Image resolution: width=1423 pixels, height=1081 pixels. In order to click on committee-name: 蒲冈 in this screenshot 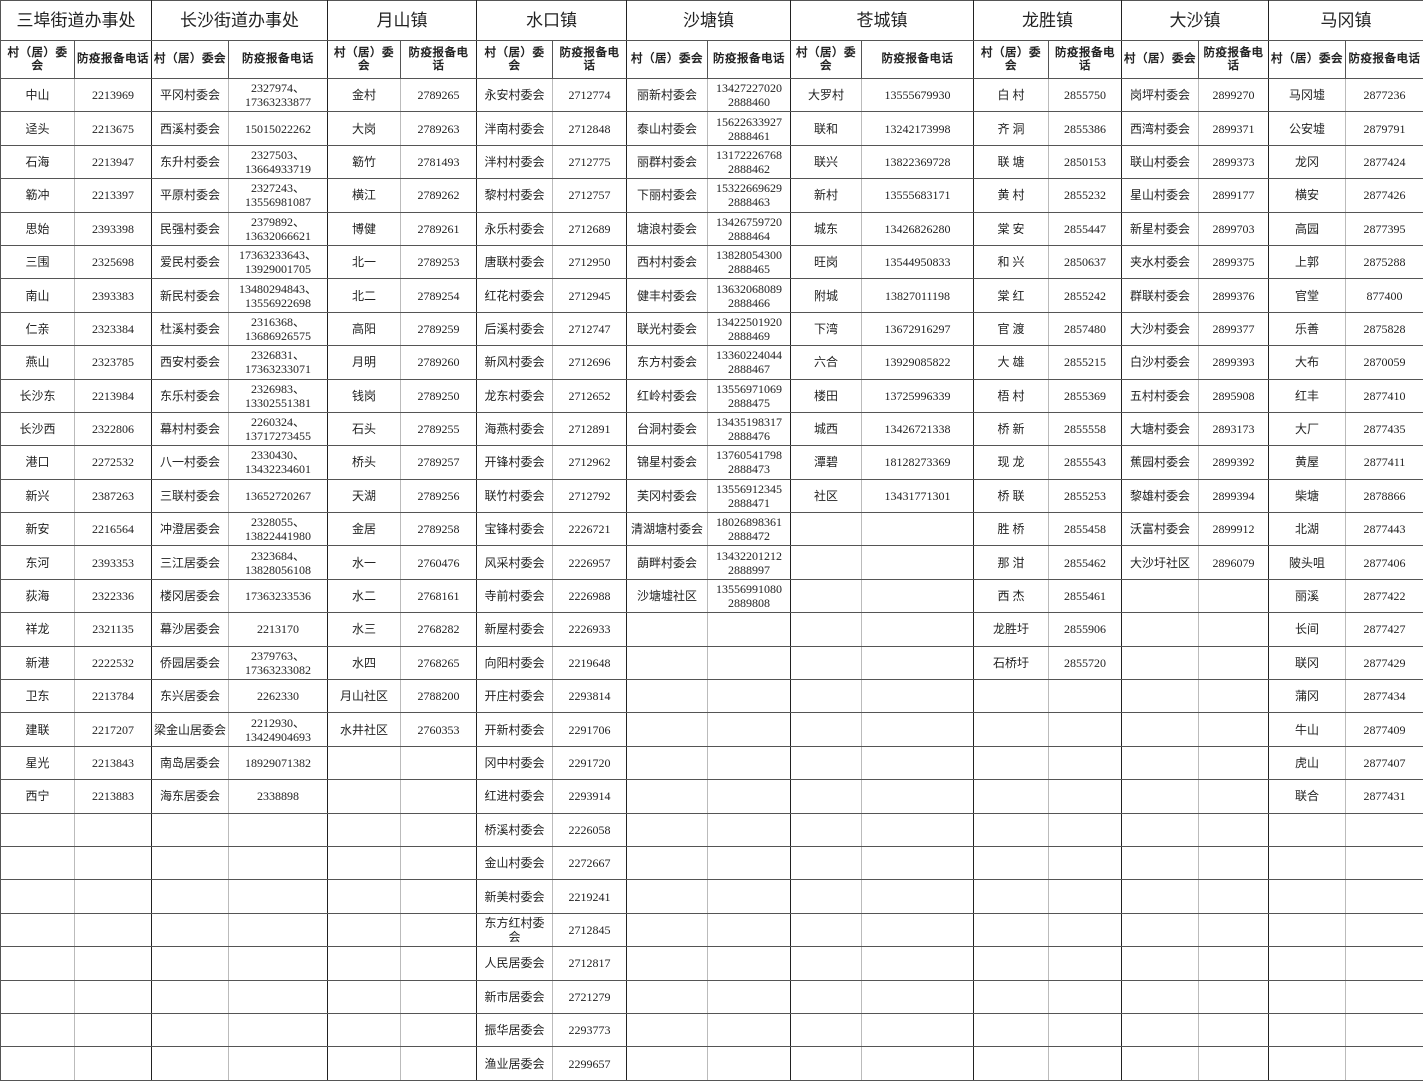, I will do `click(1307, 696)`.